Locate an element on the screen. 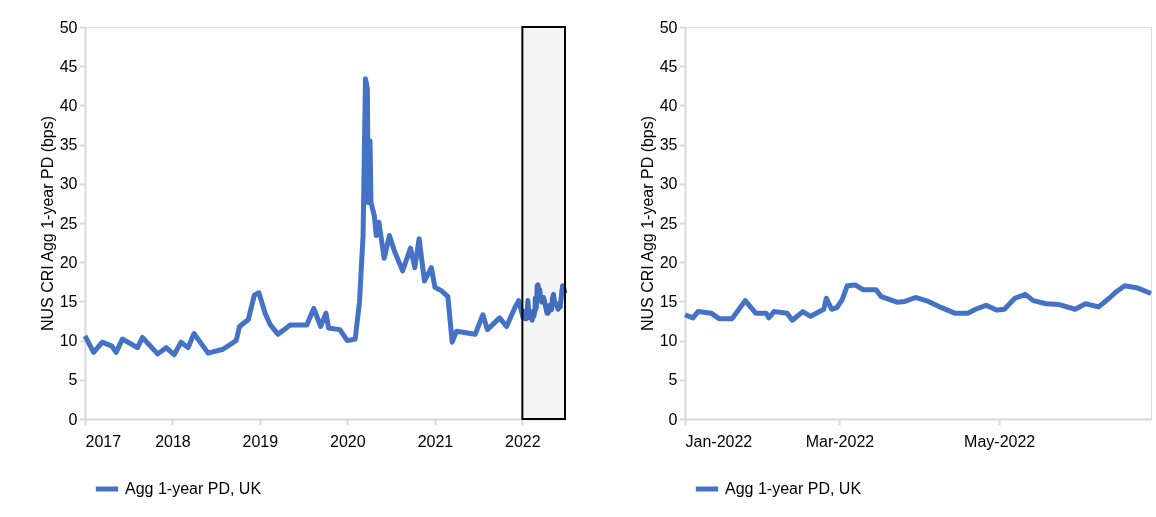 Image resolution: width=1156 pixels, height=517 pixels. x-tick-label: 2018 is located at coordinates (173, 441).